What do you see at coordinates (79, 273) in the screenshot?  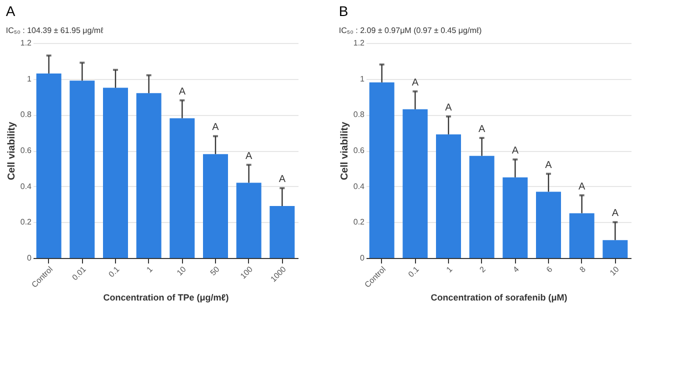 I see `x-tick-label: 0.01` at bounding box center [79, 273].